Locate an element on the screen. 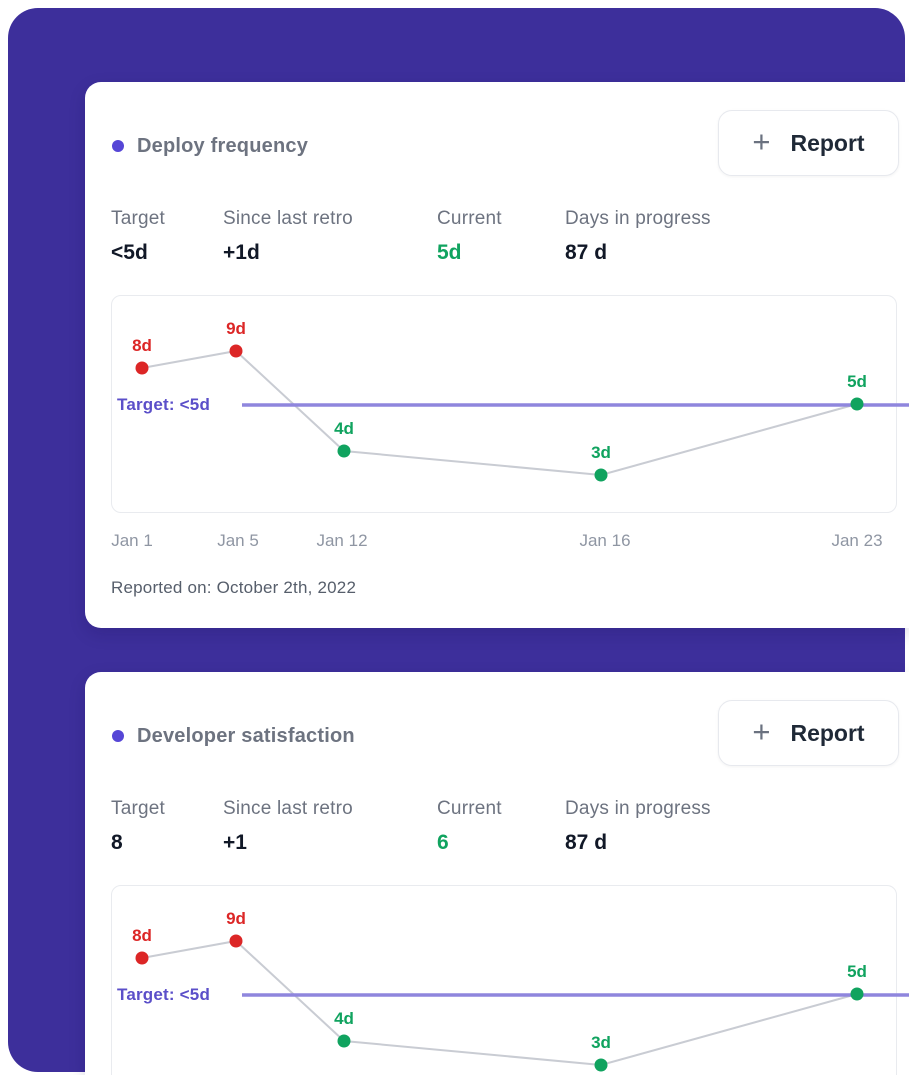  axis-label: Jan 5 is located at coordinates (238, 540).